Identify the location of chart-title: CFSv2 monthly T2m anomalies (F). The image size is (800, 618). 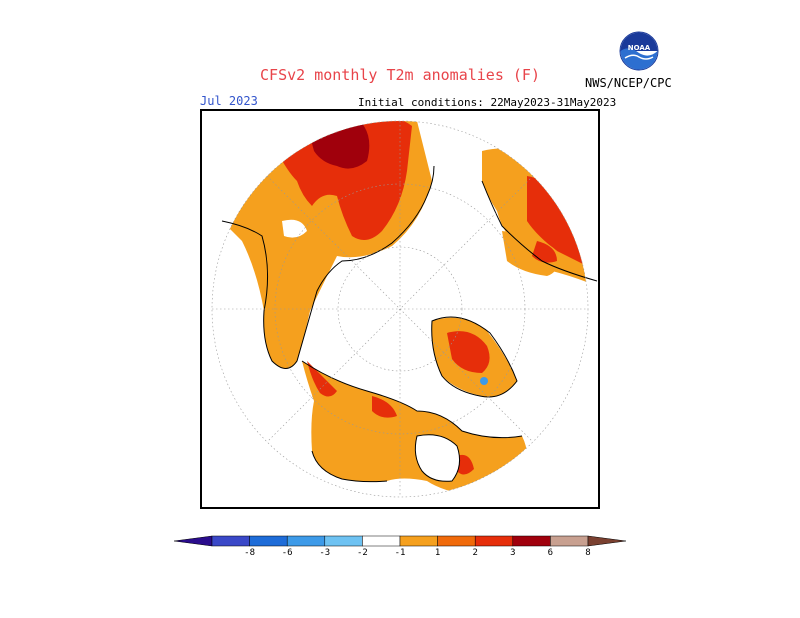
(400, 75).